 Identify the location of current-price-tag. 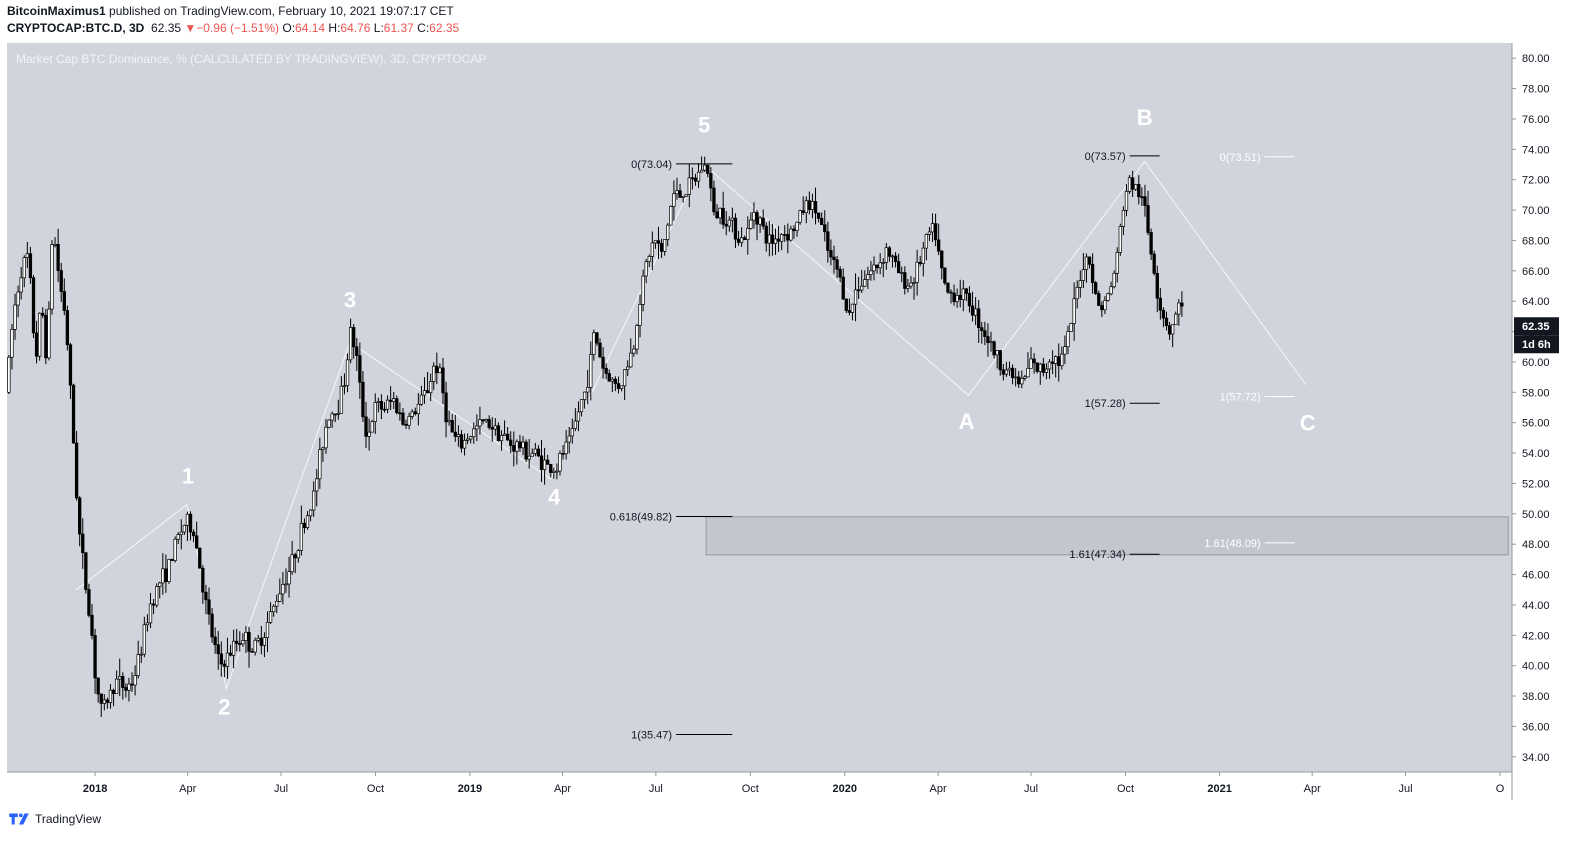
(1536, 326).